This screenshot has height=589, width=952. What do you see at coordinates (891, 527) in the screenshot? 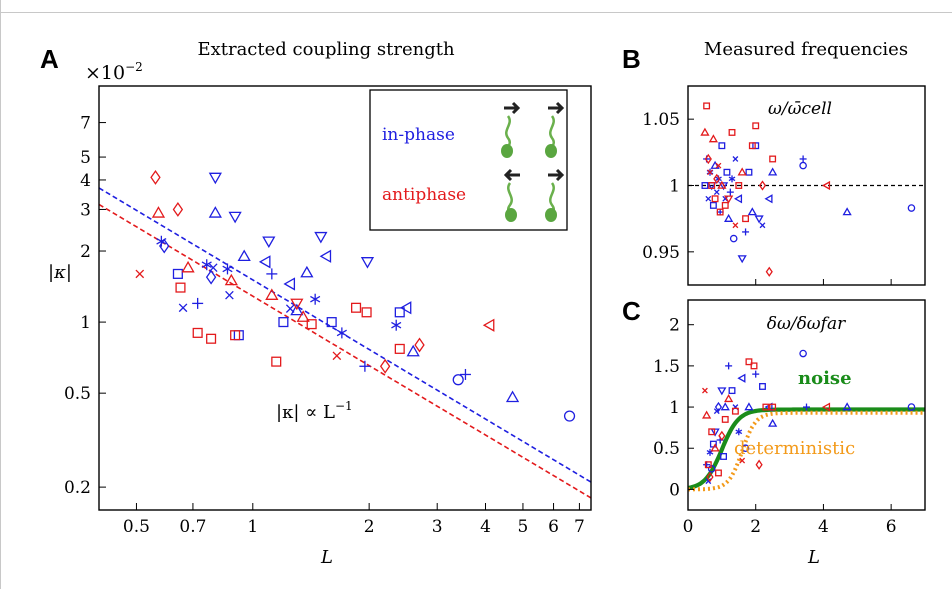
I see `x-tick-label: 6` at bounding box center [891, 527].